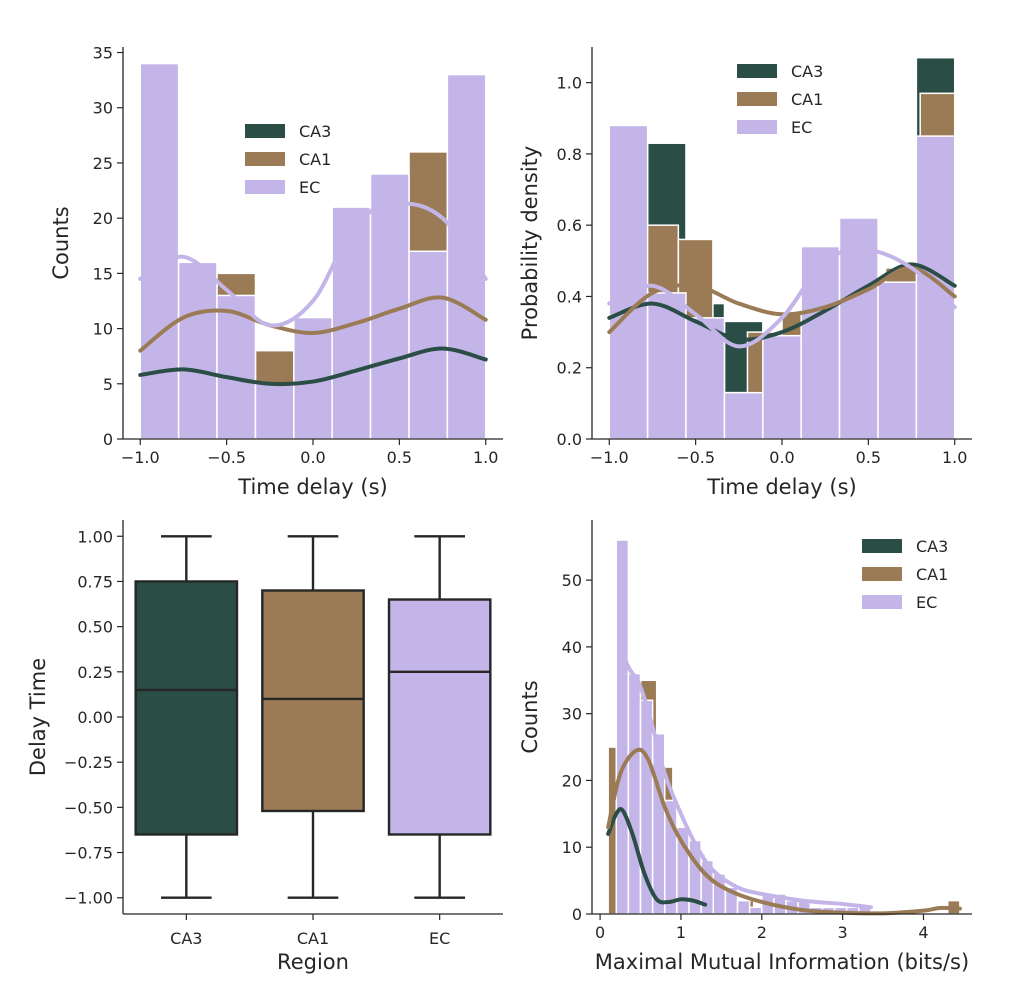 This screenshot has height=1002, width=1030. What do you see at coordinates (530, 243) in the screenshot?
I see `y-axis-label: Probability density` at bounding box center [530, 243].